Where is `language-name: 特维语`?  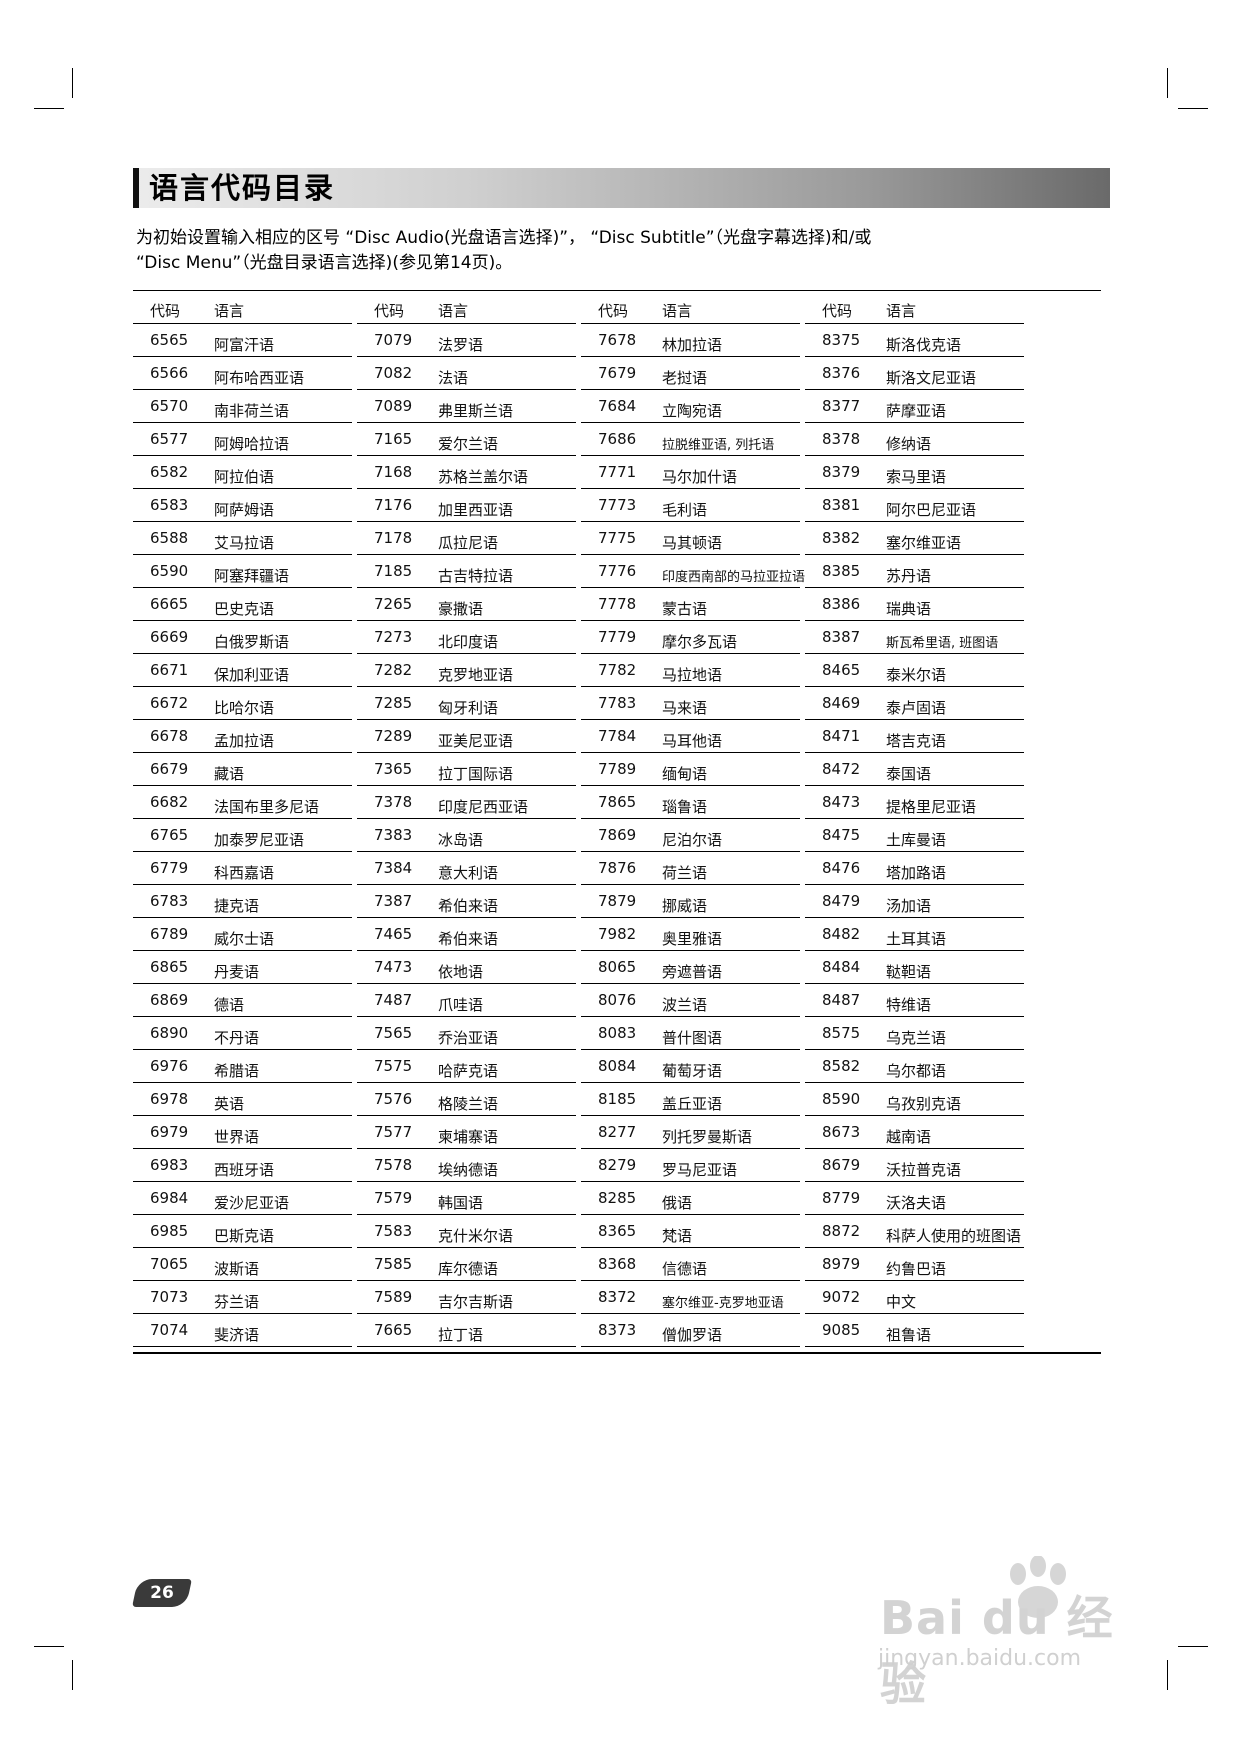 language-name: 特维语 is located at coordinates (909, 1005).